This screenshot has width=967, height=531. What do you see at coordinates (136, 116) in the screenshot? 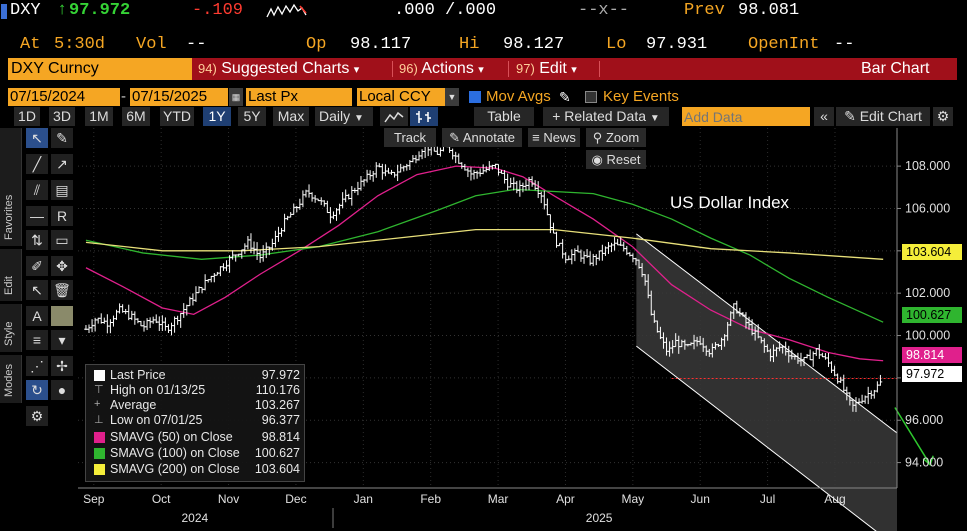
I see `period-6m-button: 6M` at bounding box center [136, 116].